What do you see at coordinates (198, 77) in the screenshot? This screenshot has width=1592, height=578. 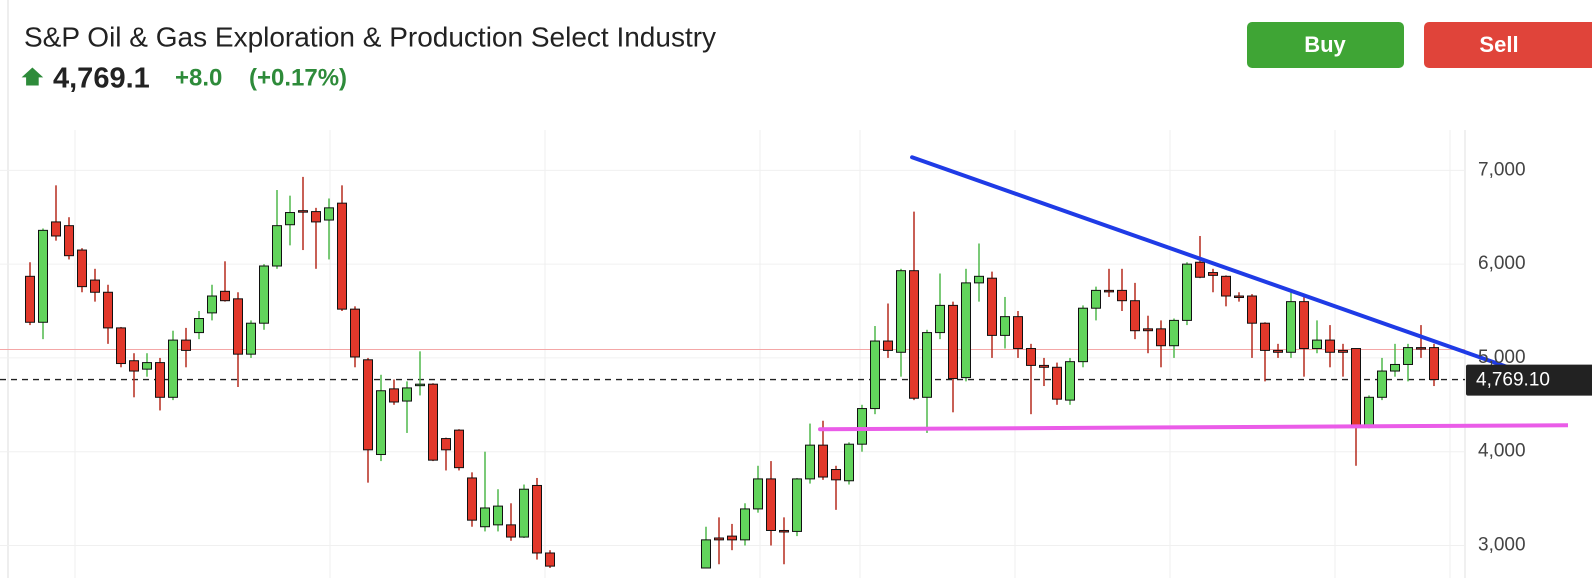 I see `change: +8.0` at bounding box center [198, 77].